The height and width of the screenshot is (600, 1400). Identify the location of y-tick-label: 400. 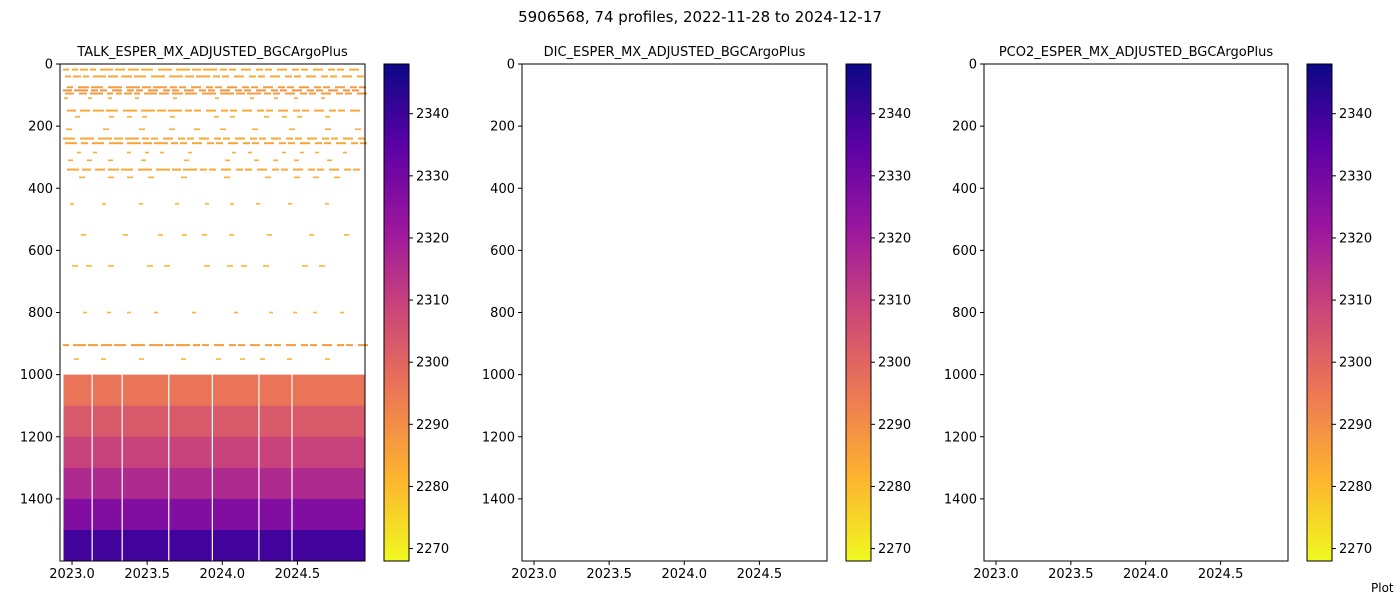
(964, 189).